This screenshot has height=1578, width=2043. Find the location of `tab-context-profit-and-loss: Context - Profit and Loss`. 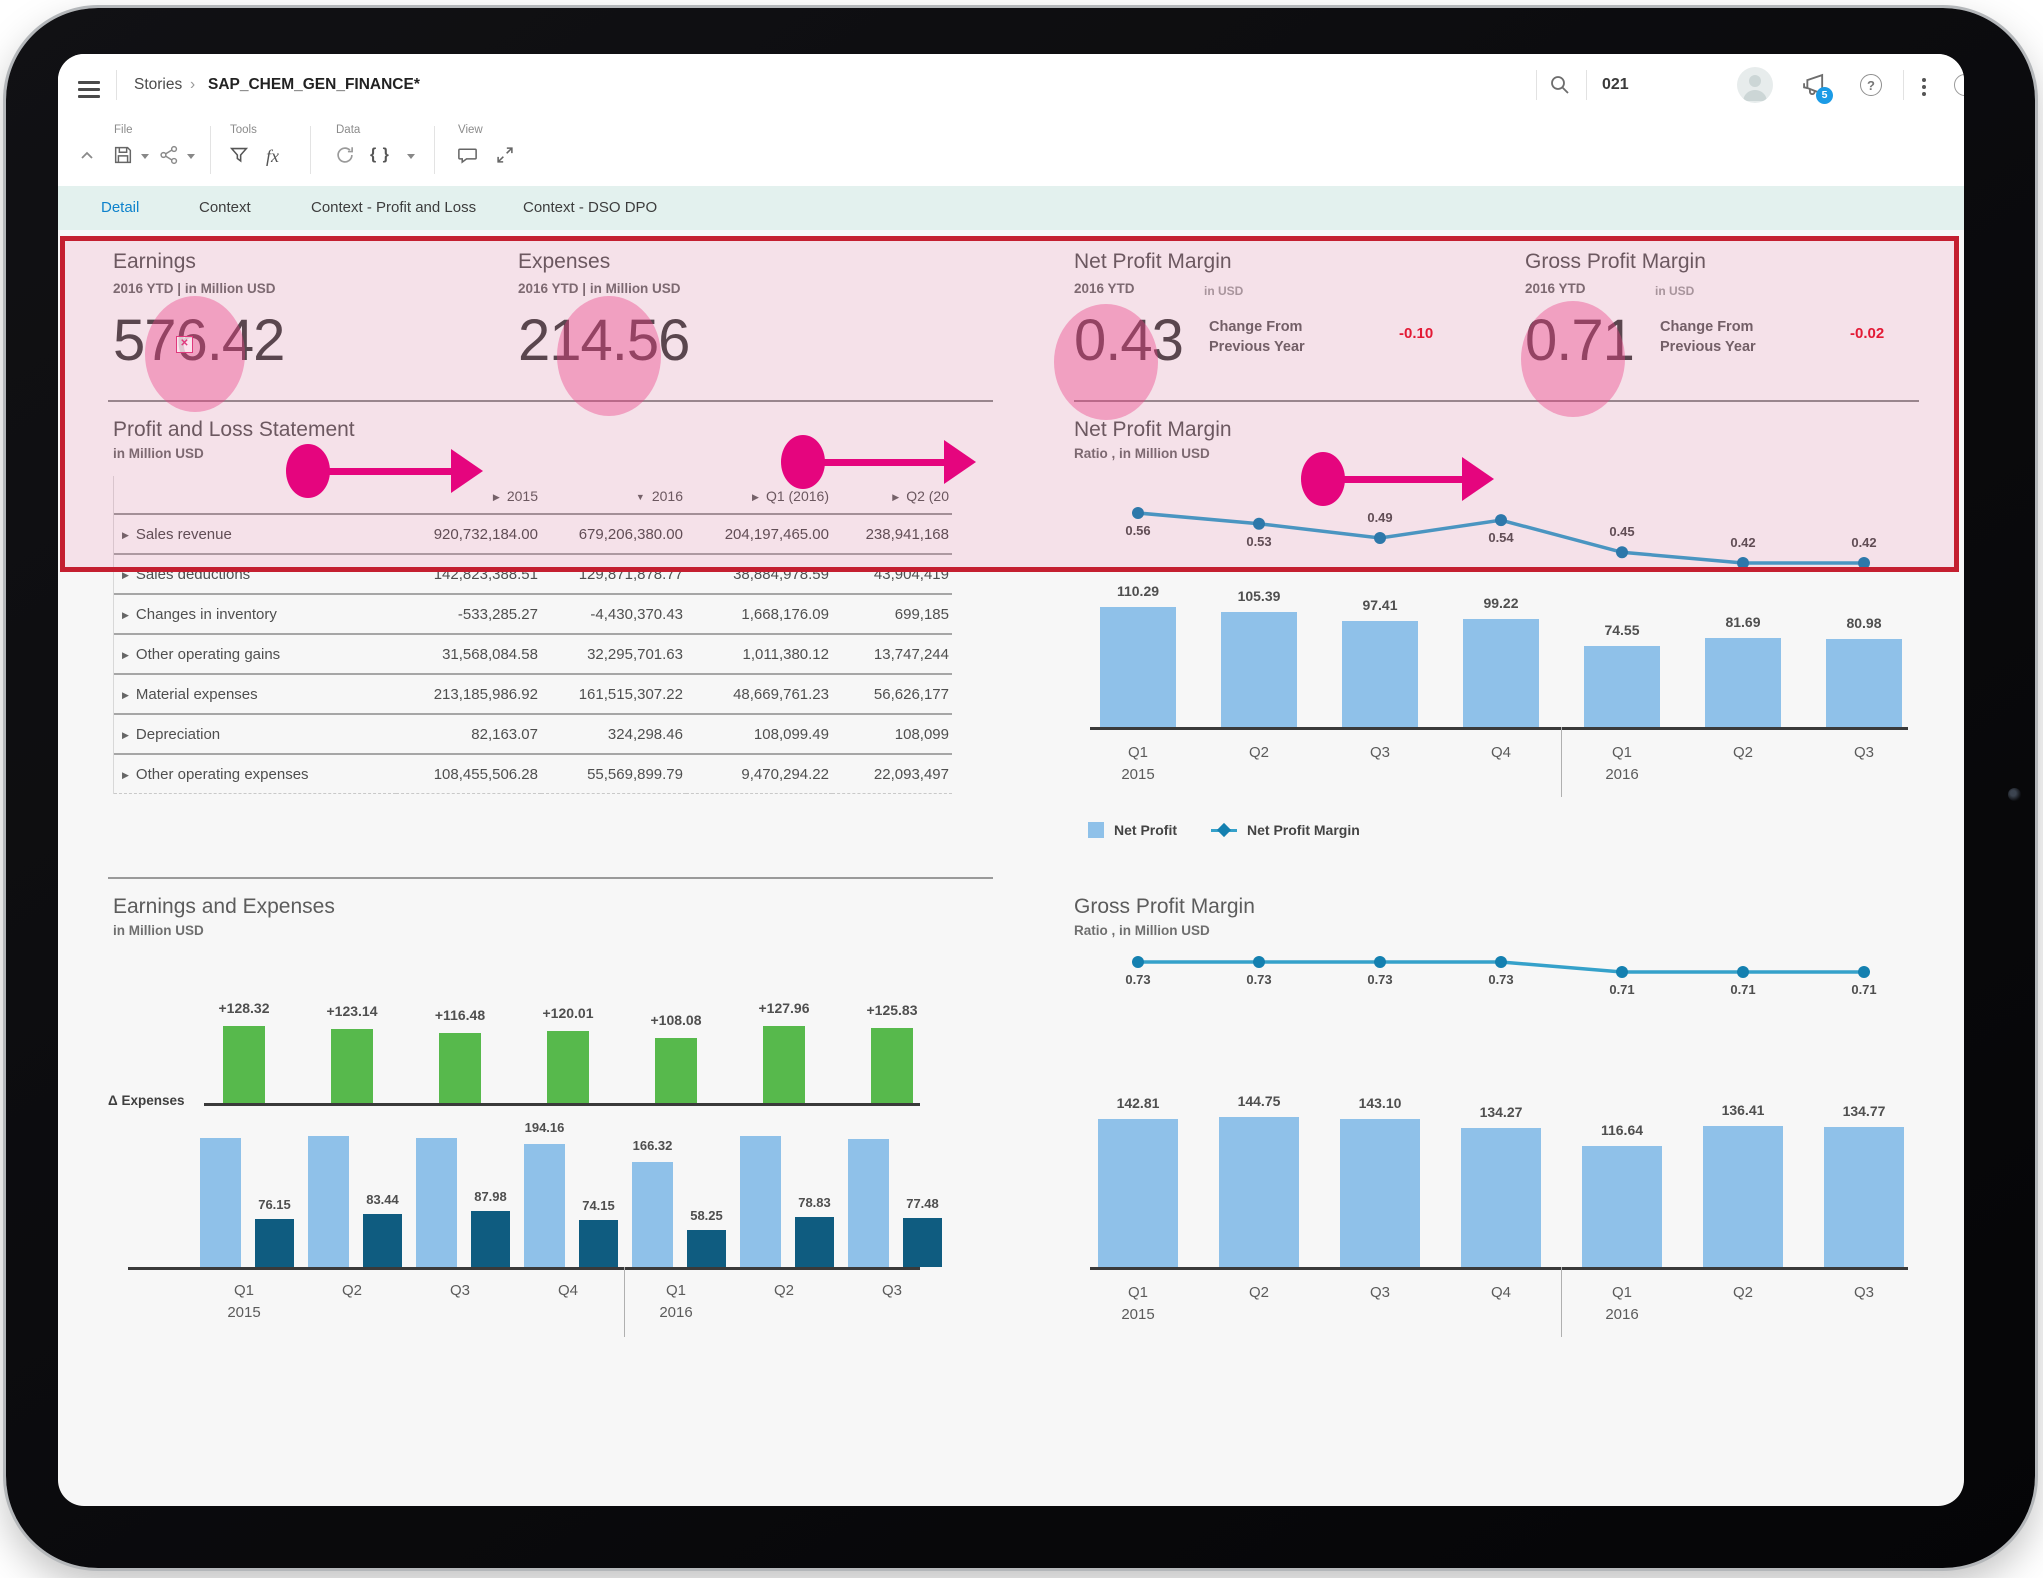

tab-context-profit-and-loss: Context - Profit and Loss is located at coordinates (394, 207).